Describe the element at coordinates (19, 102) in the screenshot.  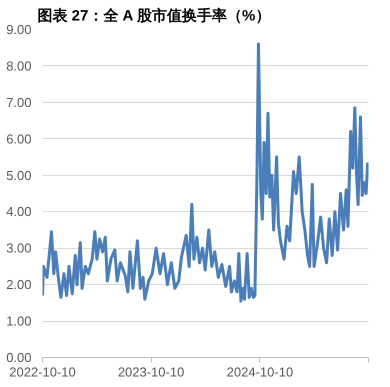
I see `y-tick-label: 7.00` at that location.